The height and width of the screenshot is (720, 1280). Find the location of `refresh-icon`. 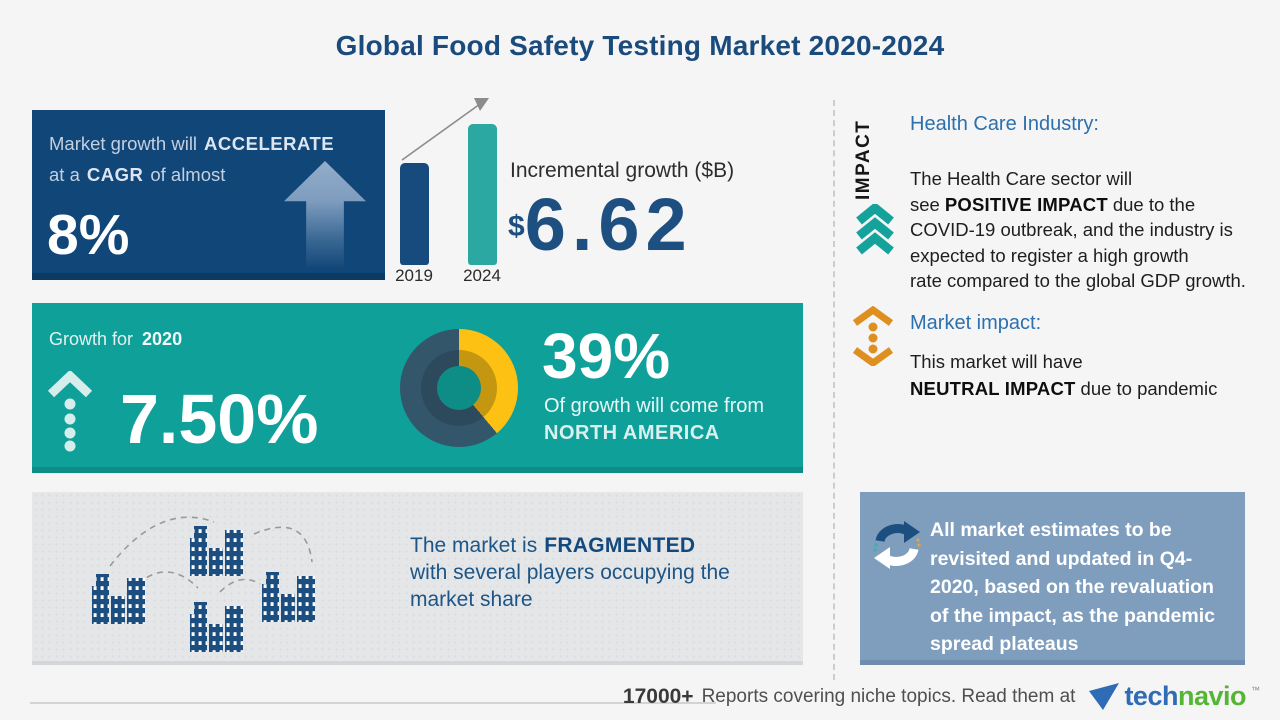

refresh-icon is located at coordinates (897, 545).